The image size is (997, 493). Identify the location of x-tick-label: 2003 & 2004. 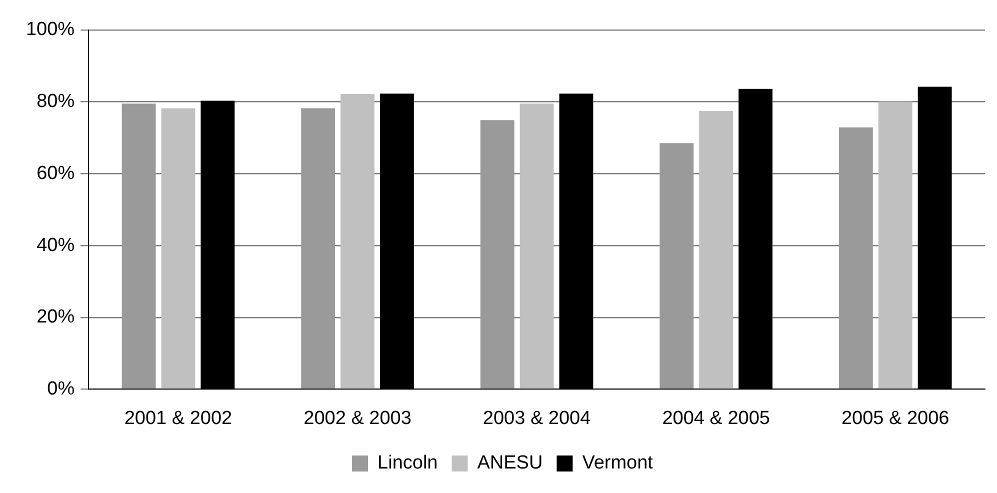
(537, 418).